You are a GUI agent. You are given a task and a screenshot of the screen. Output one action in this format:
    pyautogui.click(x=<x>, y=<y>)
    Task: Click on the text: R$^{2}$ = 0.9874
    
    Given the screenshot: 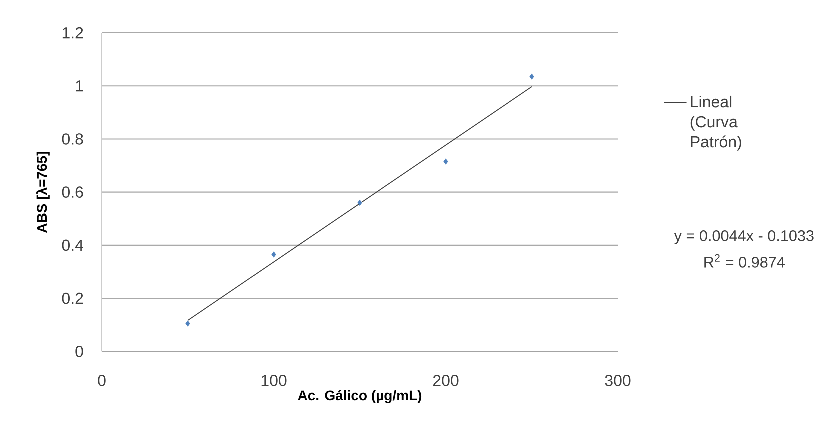 What is the action you would take?
    pyautogui.click(x=744, y=261)
    